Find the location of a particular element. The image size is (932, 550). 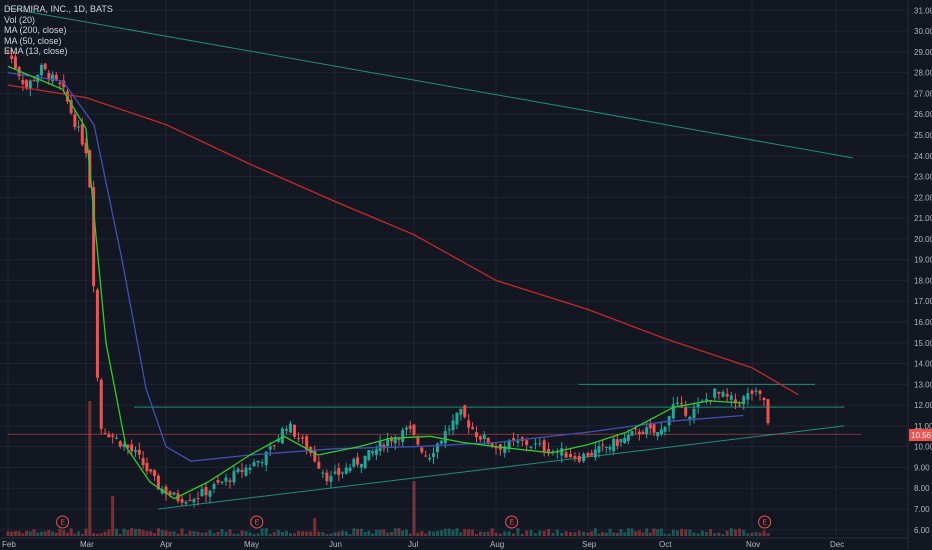

legend-ema13: EMA (13, close) is located at coordinates (36, 51).